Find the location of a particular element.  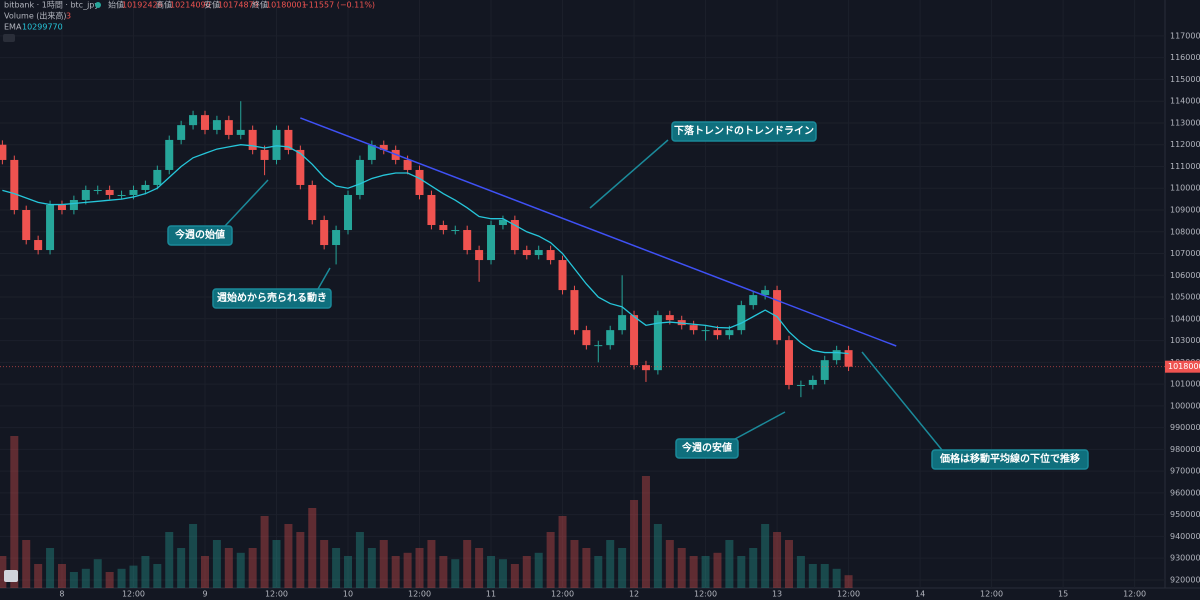

collapse-button is located at coordinates (9, 38).